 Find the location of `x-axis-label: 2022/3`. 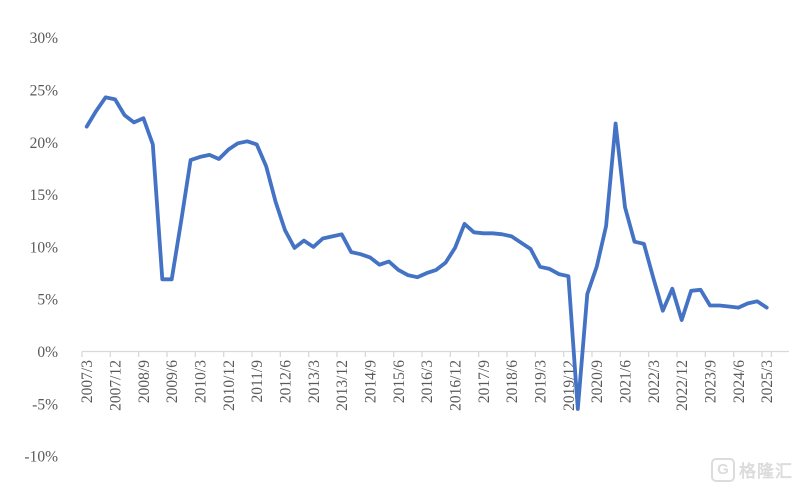

x-axis-label: 2022/3 is located at coordinates (654, 381).